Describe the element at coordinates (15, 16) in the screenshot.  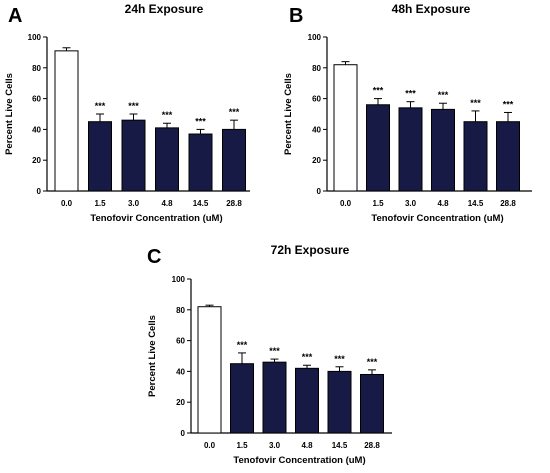
I see `panel-label: A` at that location.